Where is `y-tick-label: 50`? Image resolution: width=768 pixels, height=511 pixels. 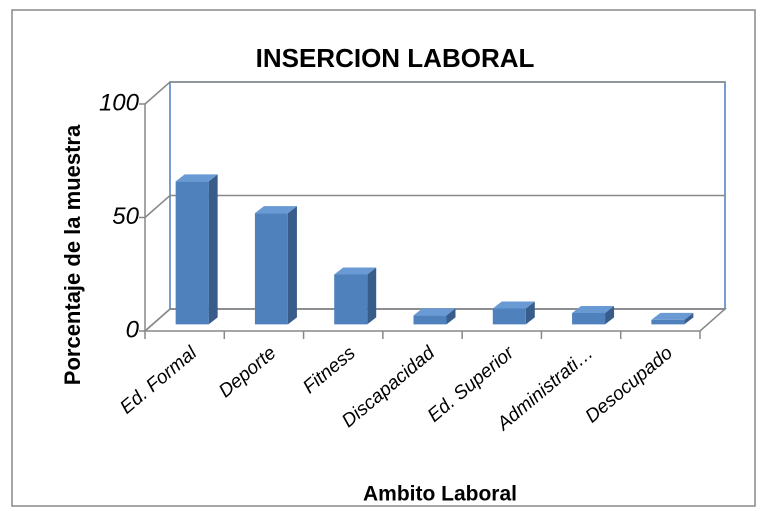 y-tick-label: 50 is located at coordinates (125, 216).